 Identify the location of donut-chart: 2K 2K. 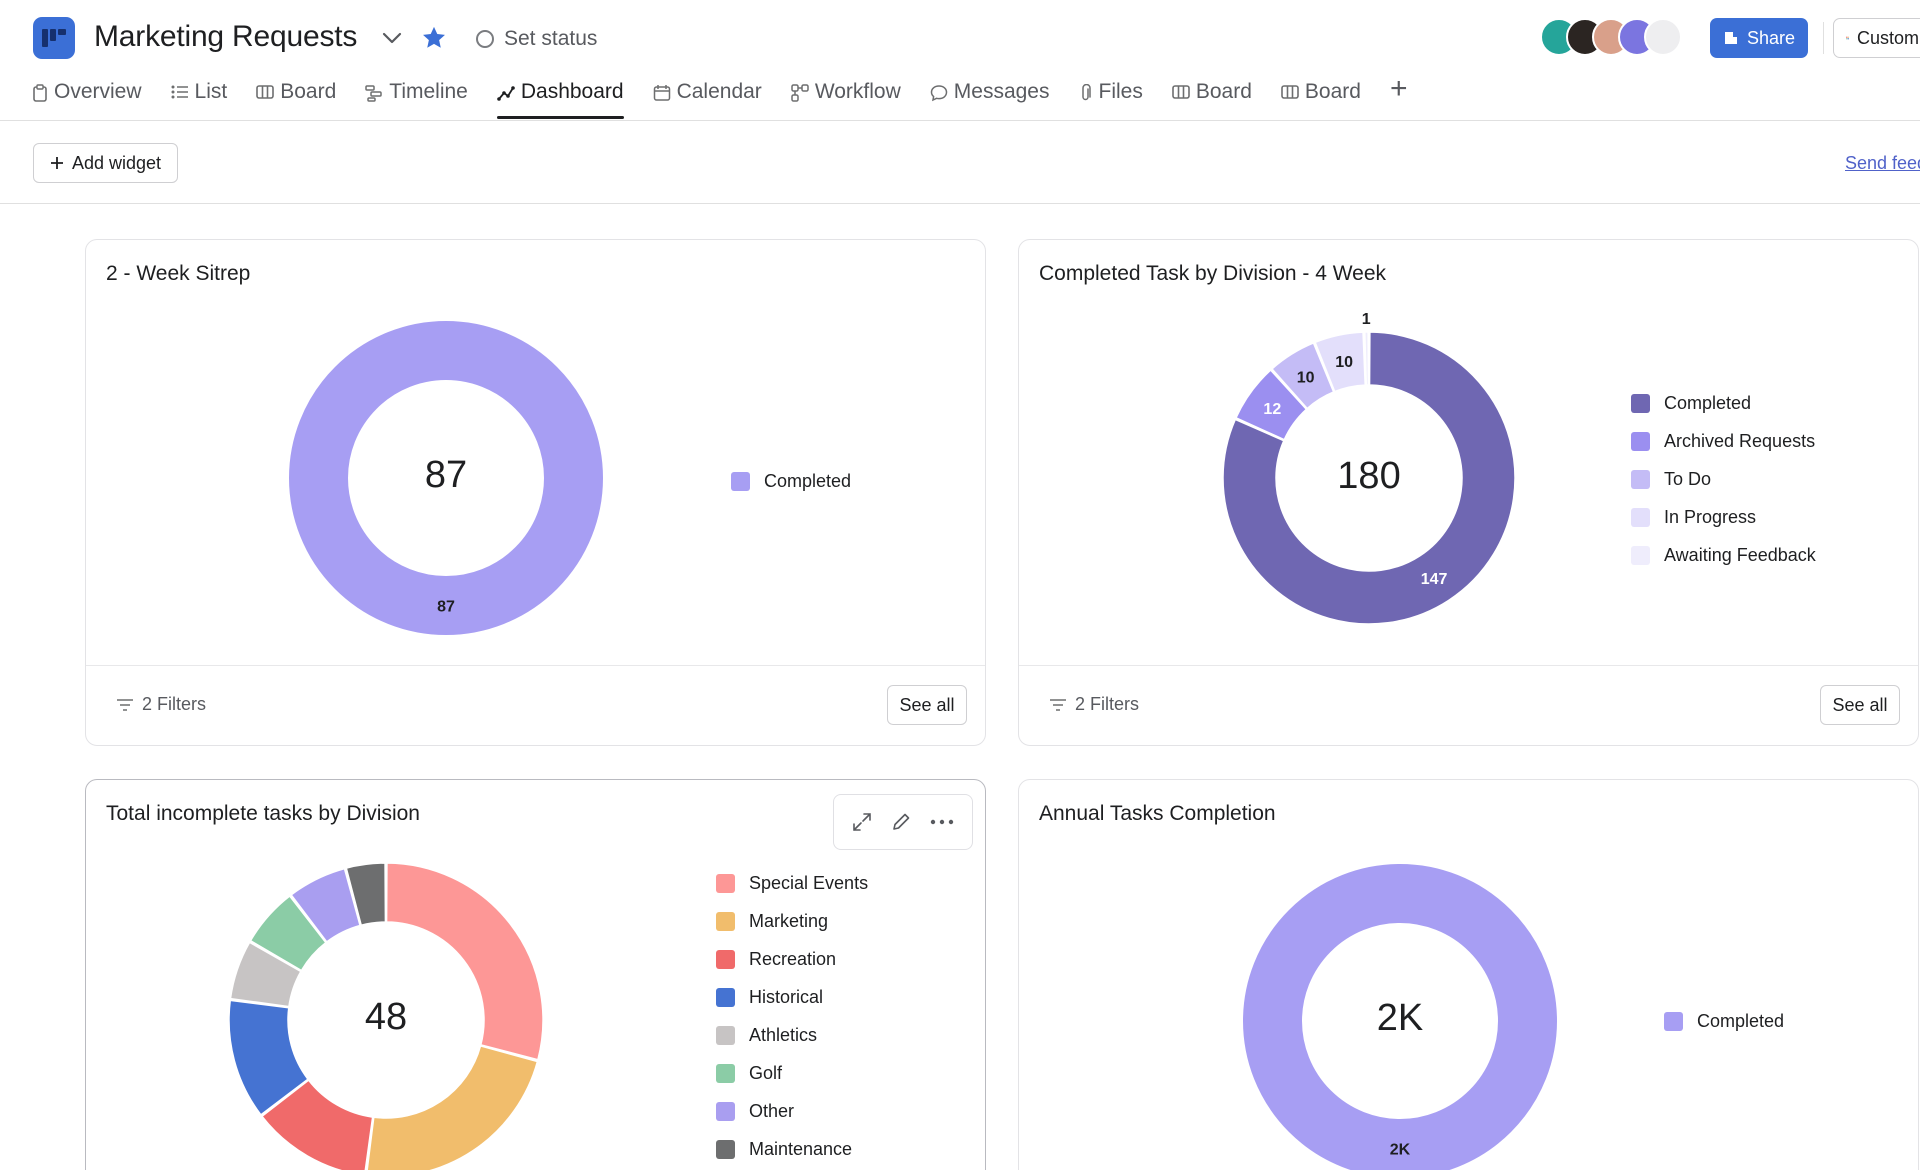
(1400, 1015).